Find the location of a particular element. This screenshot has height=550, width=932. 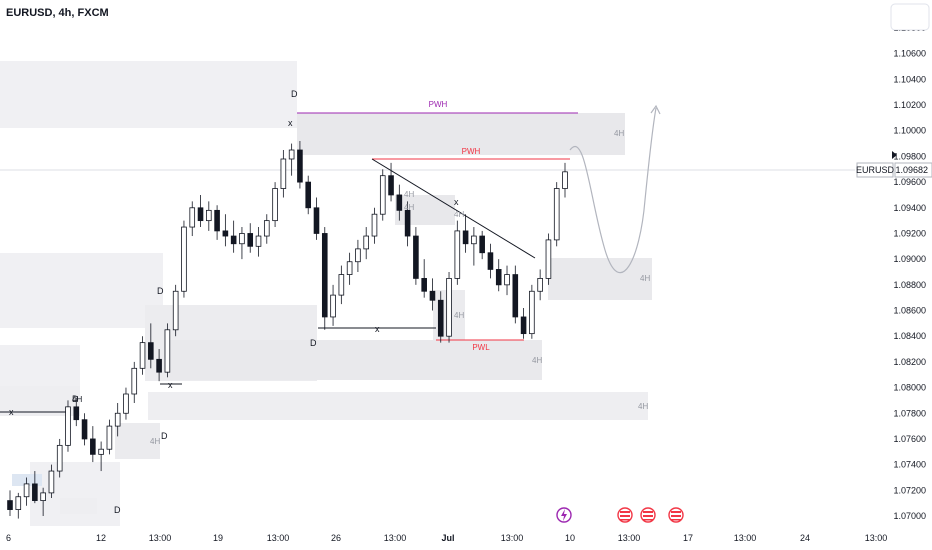

y-tick-label: 1.08800 is located at coordinates (909, 285).